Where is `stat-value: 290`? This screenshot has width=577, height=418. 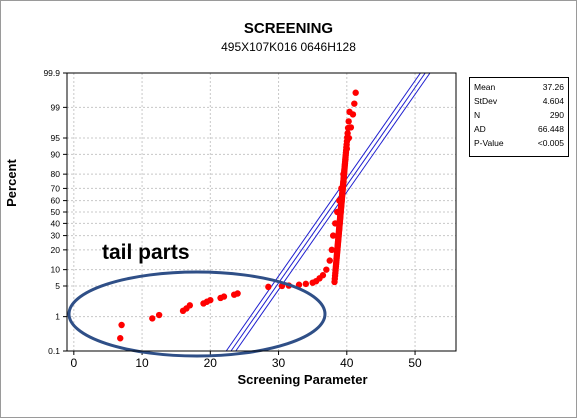 stat-value: 290 is located at coordinates (556, 115).